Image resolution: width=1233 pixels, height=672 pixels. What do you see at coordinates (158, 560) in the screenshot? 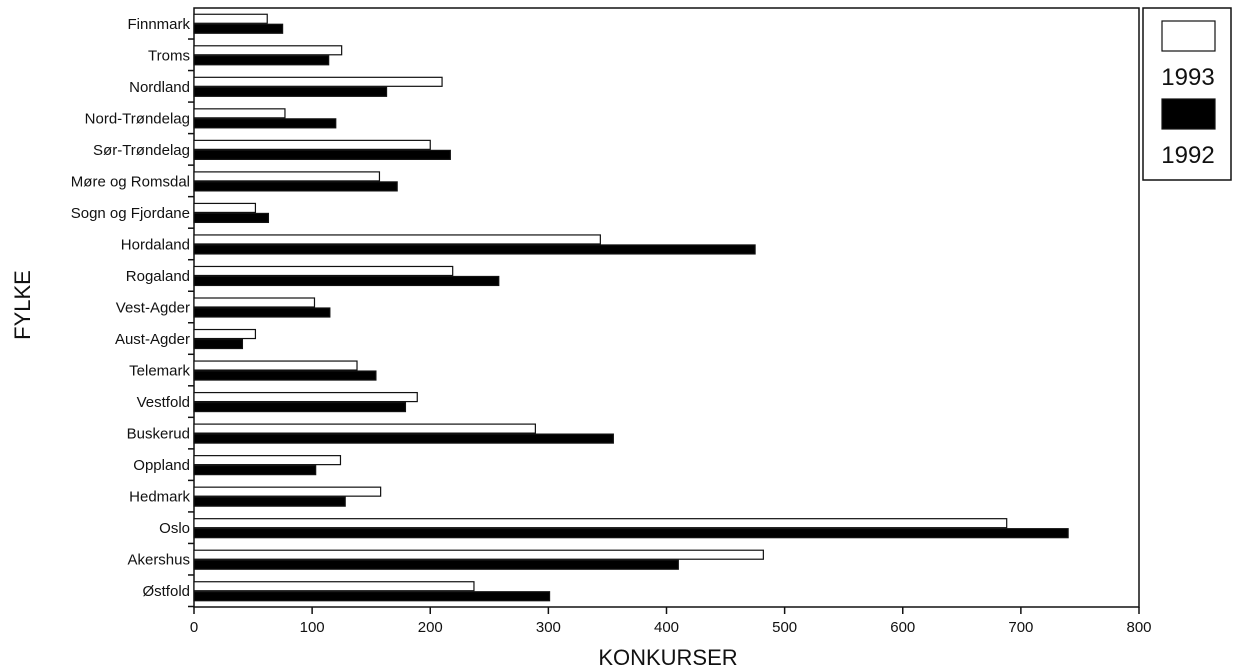
I see `y-tick-label: Akershus` at bounding box center [158, 560].